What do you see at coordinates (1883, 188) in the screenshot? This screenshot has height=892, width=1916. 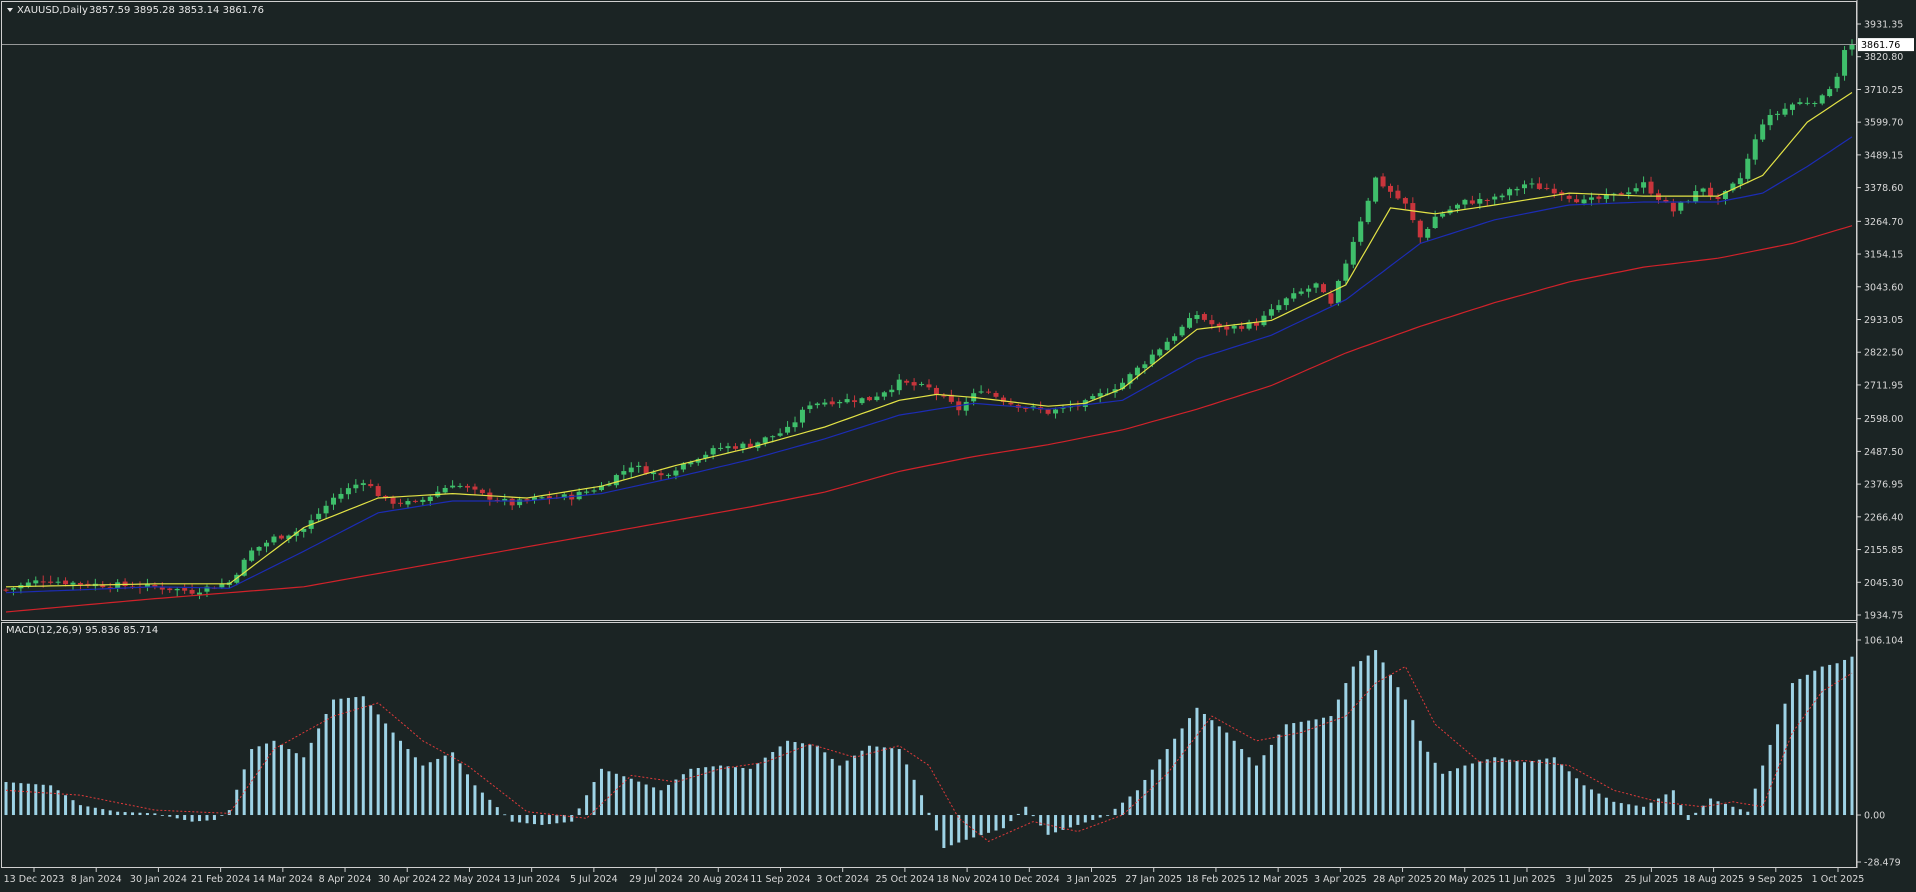 I see `price-tick-label: 3378.60` at bounding box center [1883, 188].